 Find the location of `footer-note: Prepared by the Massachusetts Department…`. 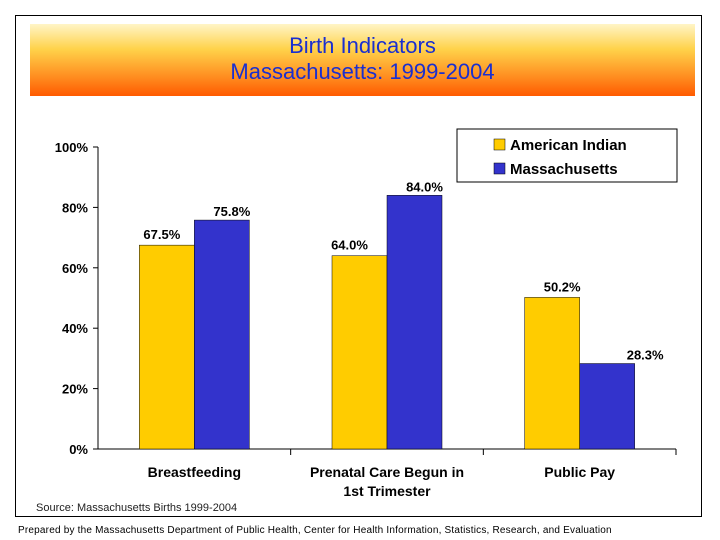

footer-note: Prepared by the Massachusetts Department… is located at coordinates (315, 530).